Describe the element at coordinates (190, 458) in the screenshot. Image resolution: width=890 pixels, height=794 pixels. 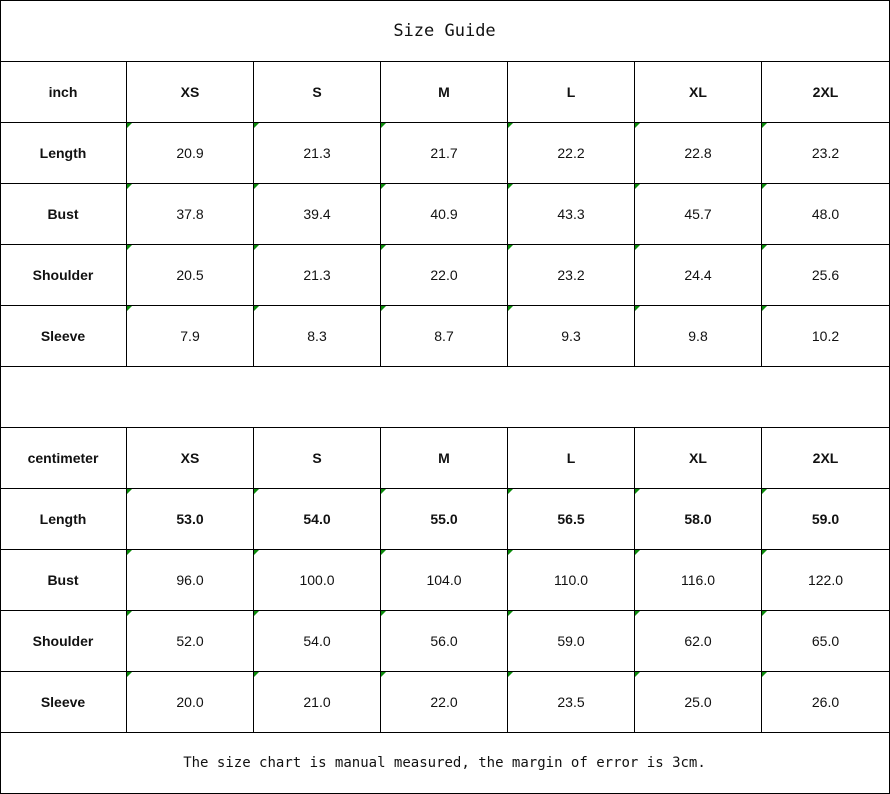
I see `size-header-text: XS` at that location.